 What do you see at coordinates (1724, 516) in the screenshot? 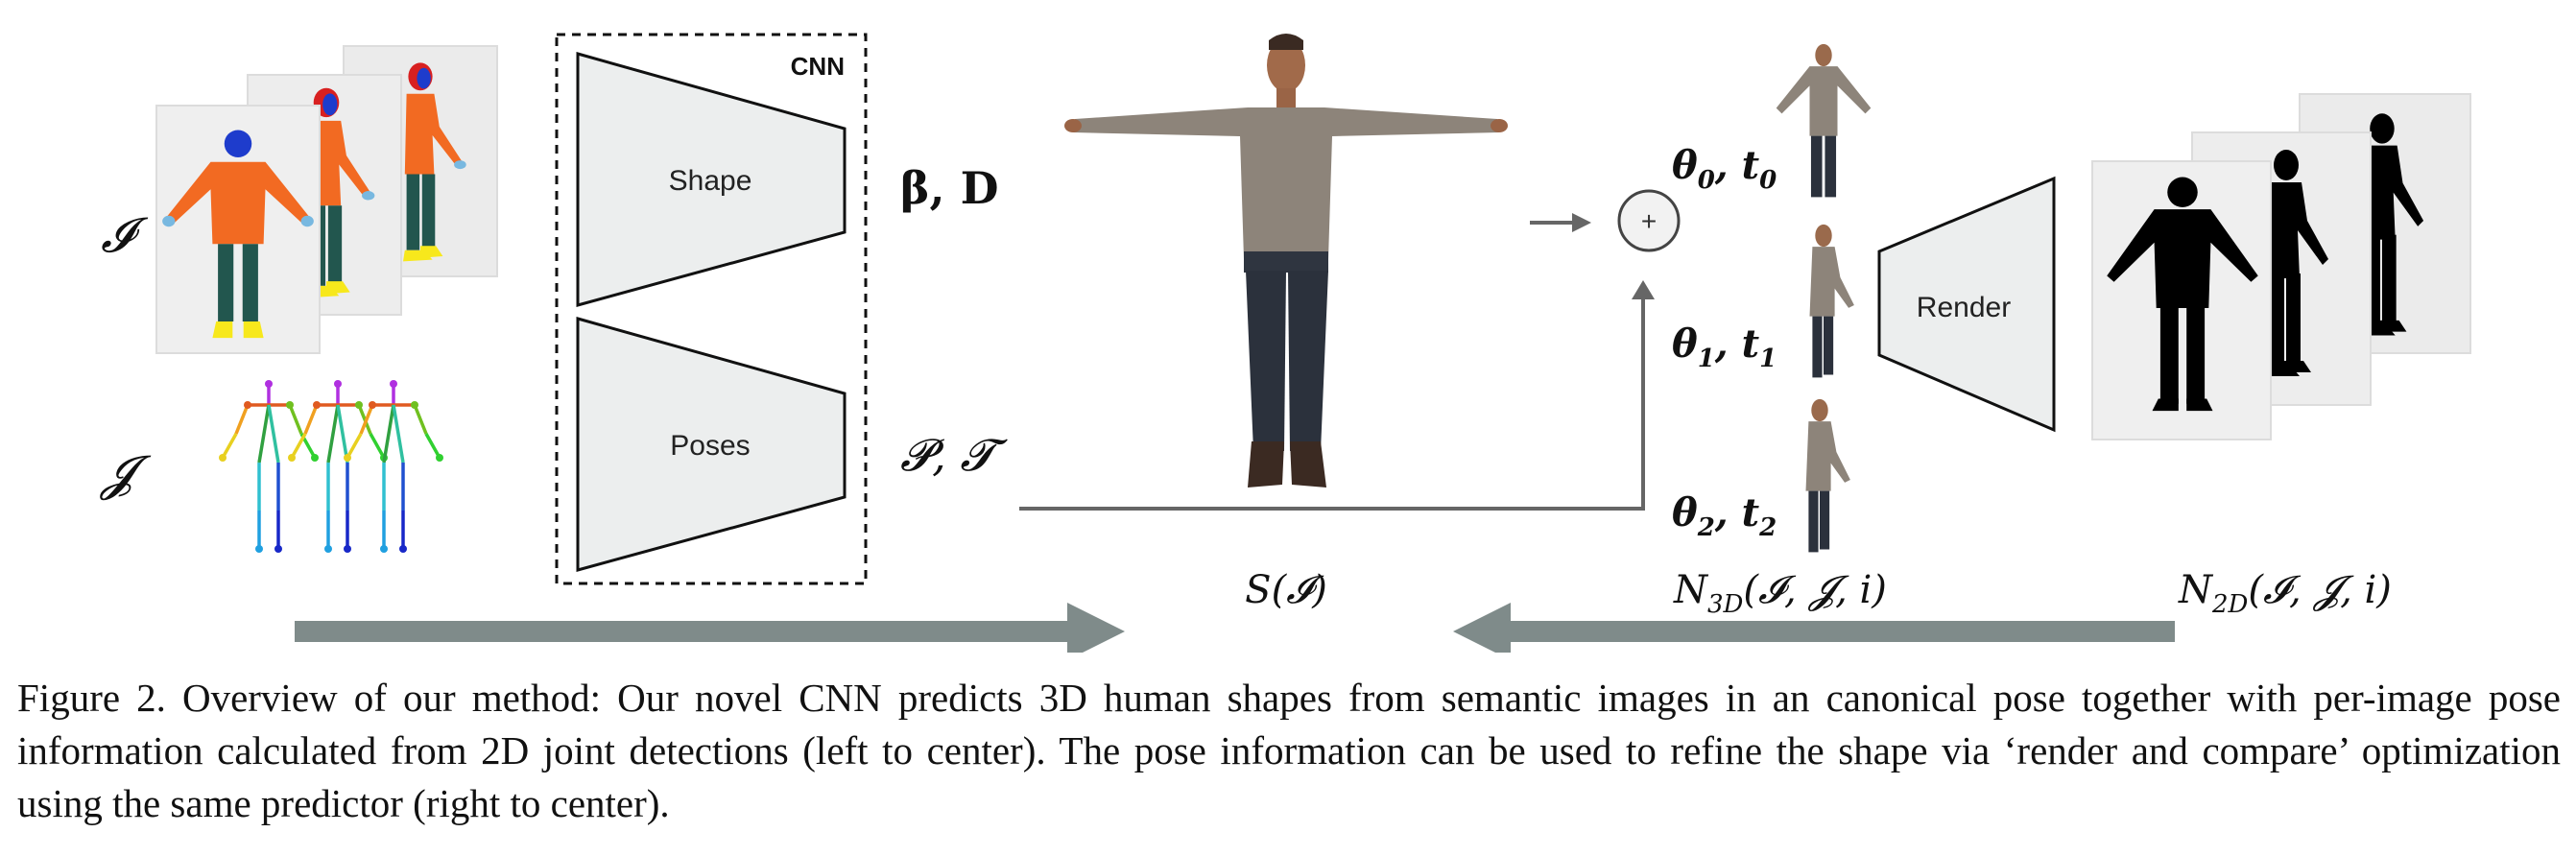
I see `pose-label-2: θ2, t2` at bounding box center [1724, 516].